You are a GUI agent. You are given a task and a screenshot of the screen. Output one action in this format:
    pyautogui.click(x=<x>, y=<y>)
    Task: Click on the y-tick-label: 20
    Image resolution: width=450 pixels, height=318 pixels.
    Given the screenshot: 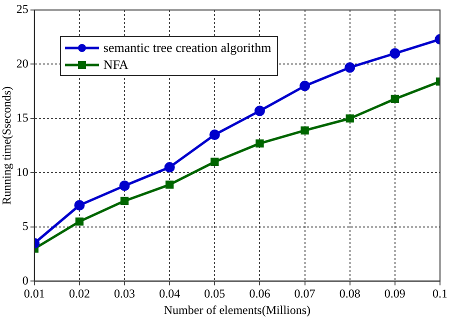 What is the action you would take?
    pyautogui.click(x=22, y=63)
    